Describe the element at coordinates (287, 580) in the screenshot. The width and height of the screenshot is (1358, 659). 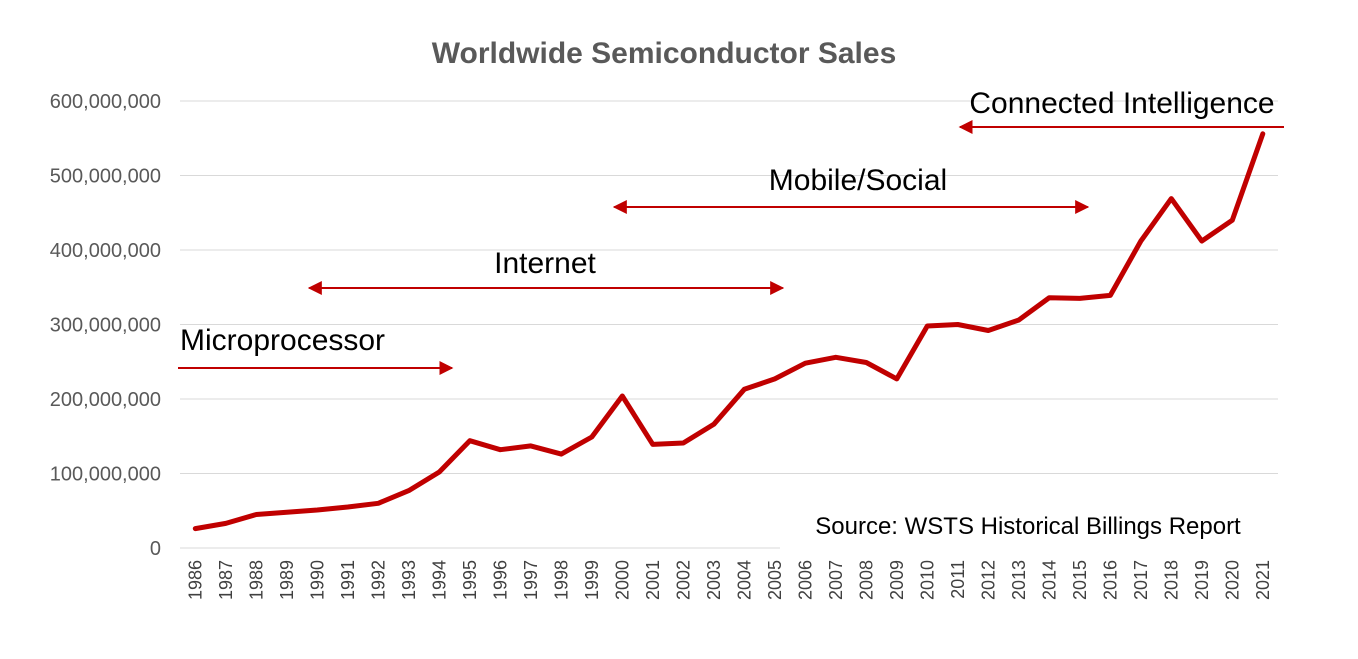
I see `x-tick-label: 1989` at that location.